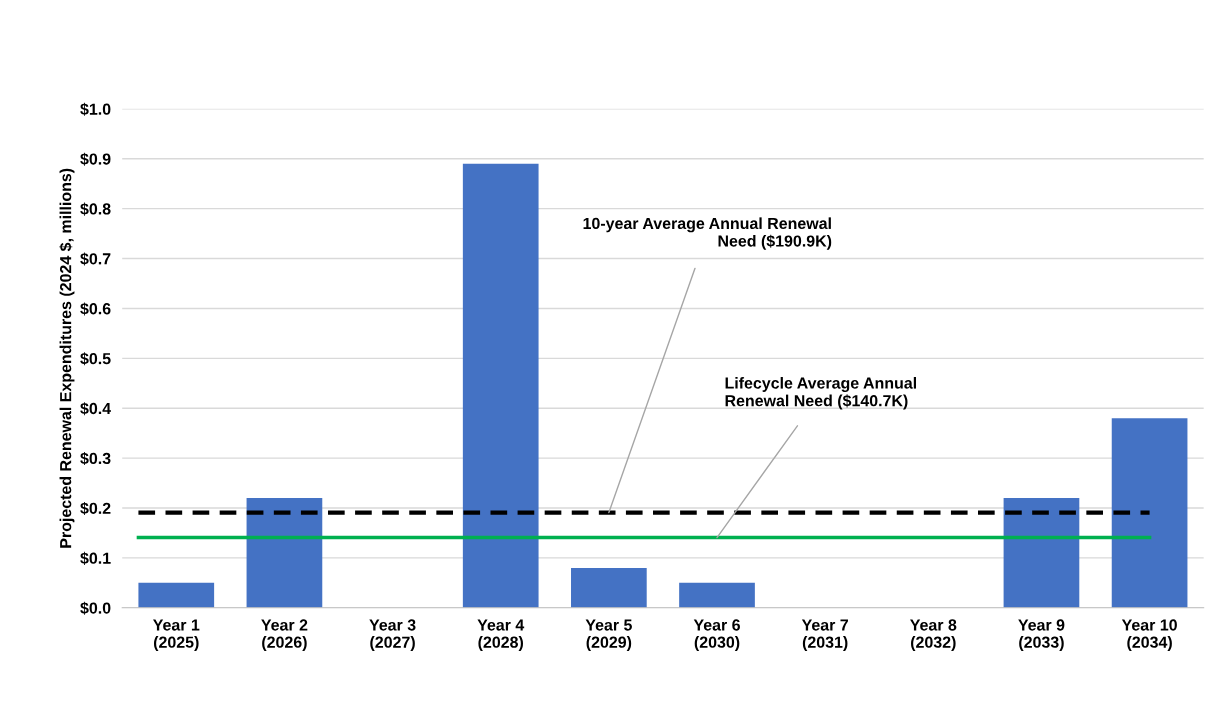  Describe the element at coordinates (716, 635) in the screenshot. I see `x-tick-label: Year 6 (2030)` at that location.